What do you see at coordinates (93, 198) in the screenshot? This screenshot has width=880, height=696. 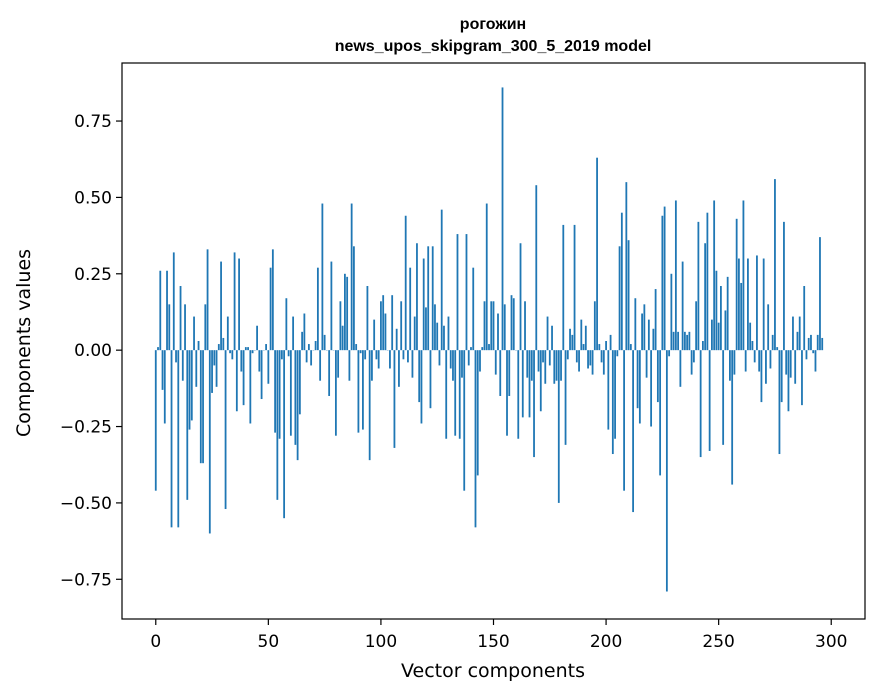 I see `y-tick-label: 0.50` at bounding box center [93, 198].